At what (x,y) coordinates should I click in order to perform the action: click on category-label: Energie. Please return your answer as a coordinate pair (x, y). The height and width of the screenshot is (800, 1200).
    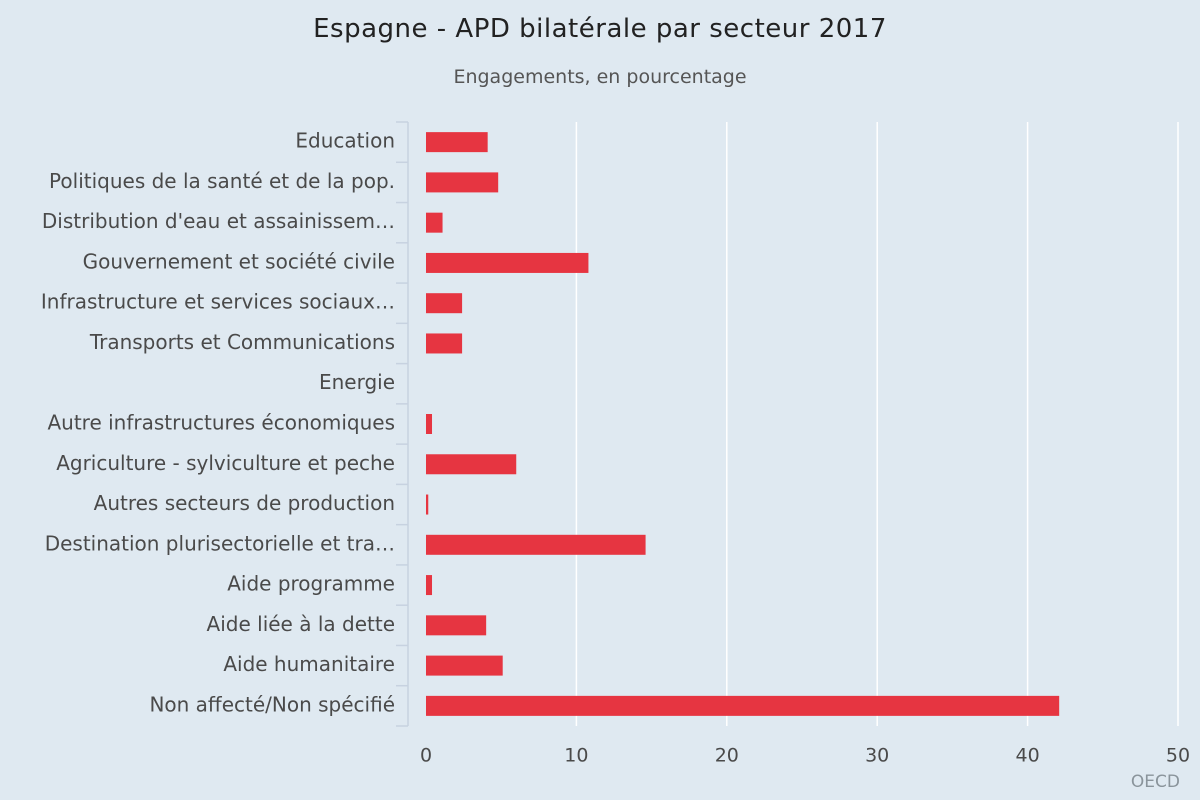
    Looking at the image, I should click on (357, 382).